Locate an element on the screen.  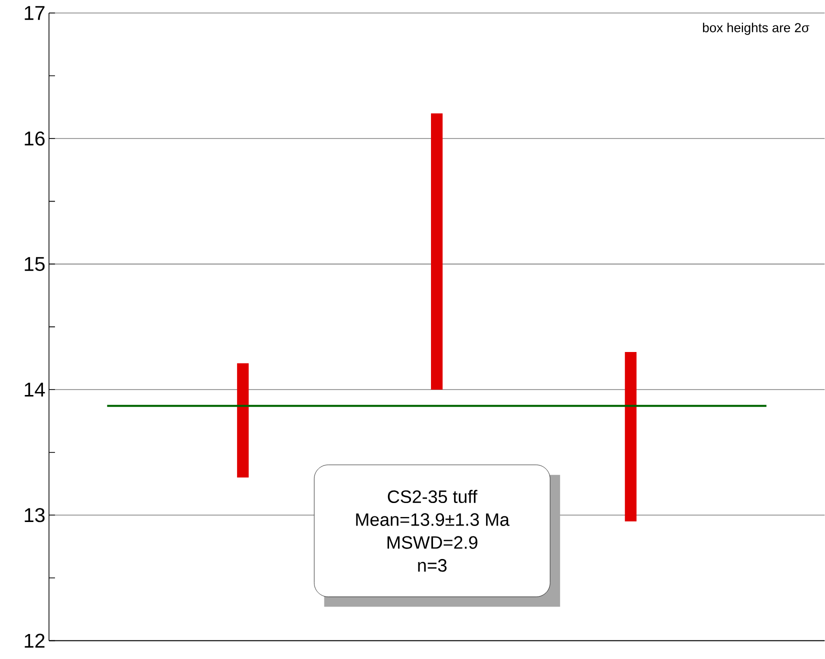
y-tick-label: 12 is located at coordinates (34, 641).